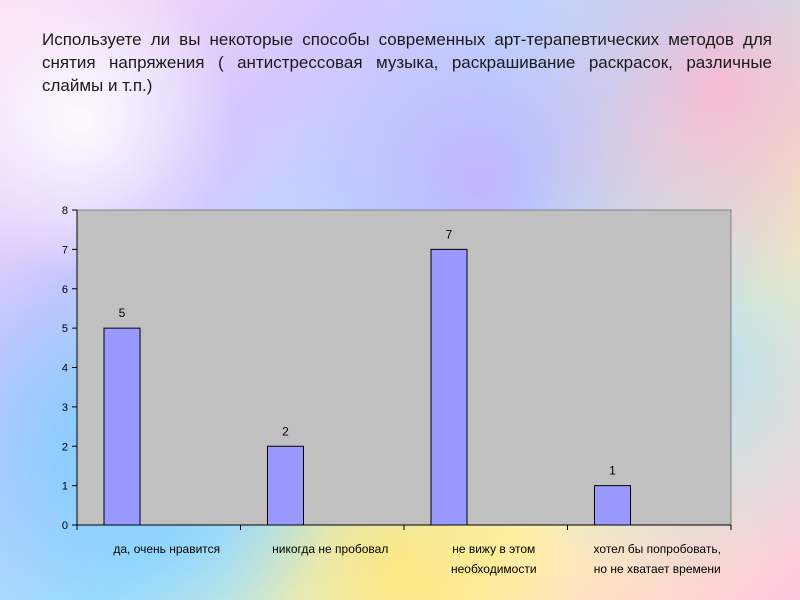  Describe the element at coordinates (285, 431) in the screenshot. I see `bar-value-label: 2` at that location.